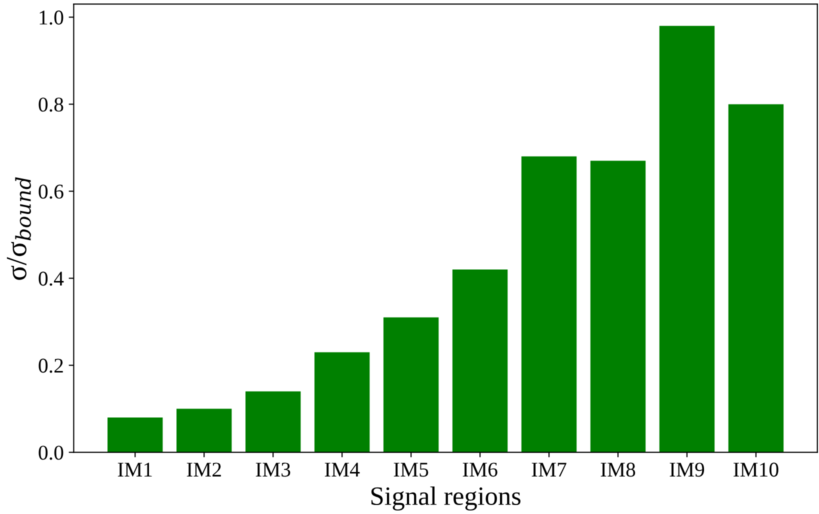 This screenshot has width=819, height=514. What do you see at coordinates (549, 469) in the screenshot?
I see `x-tick-label: IM7` at bounding box center [549, 469].